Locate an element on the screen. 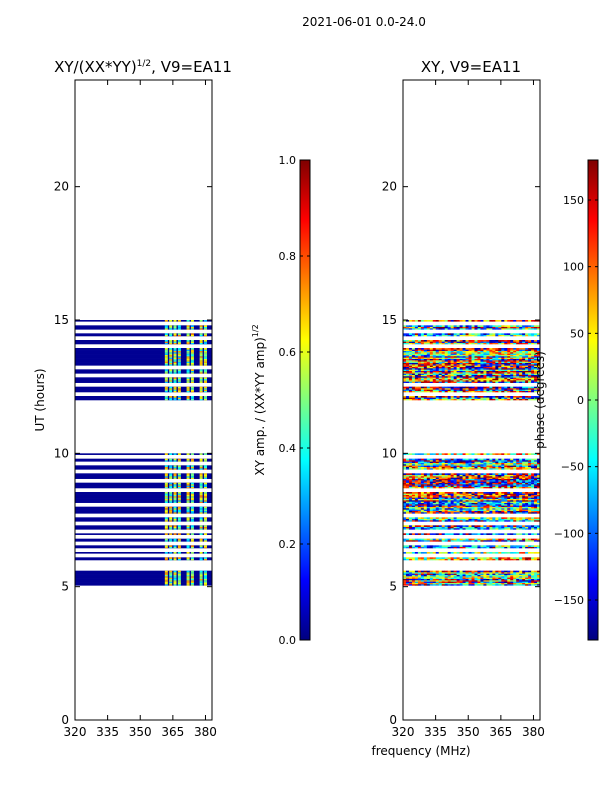 The image size is (600, 800). x-tick-label: 350 is located at coordinates (140, 732).